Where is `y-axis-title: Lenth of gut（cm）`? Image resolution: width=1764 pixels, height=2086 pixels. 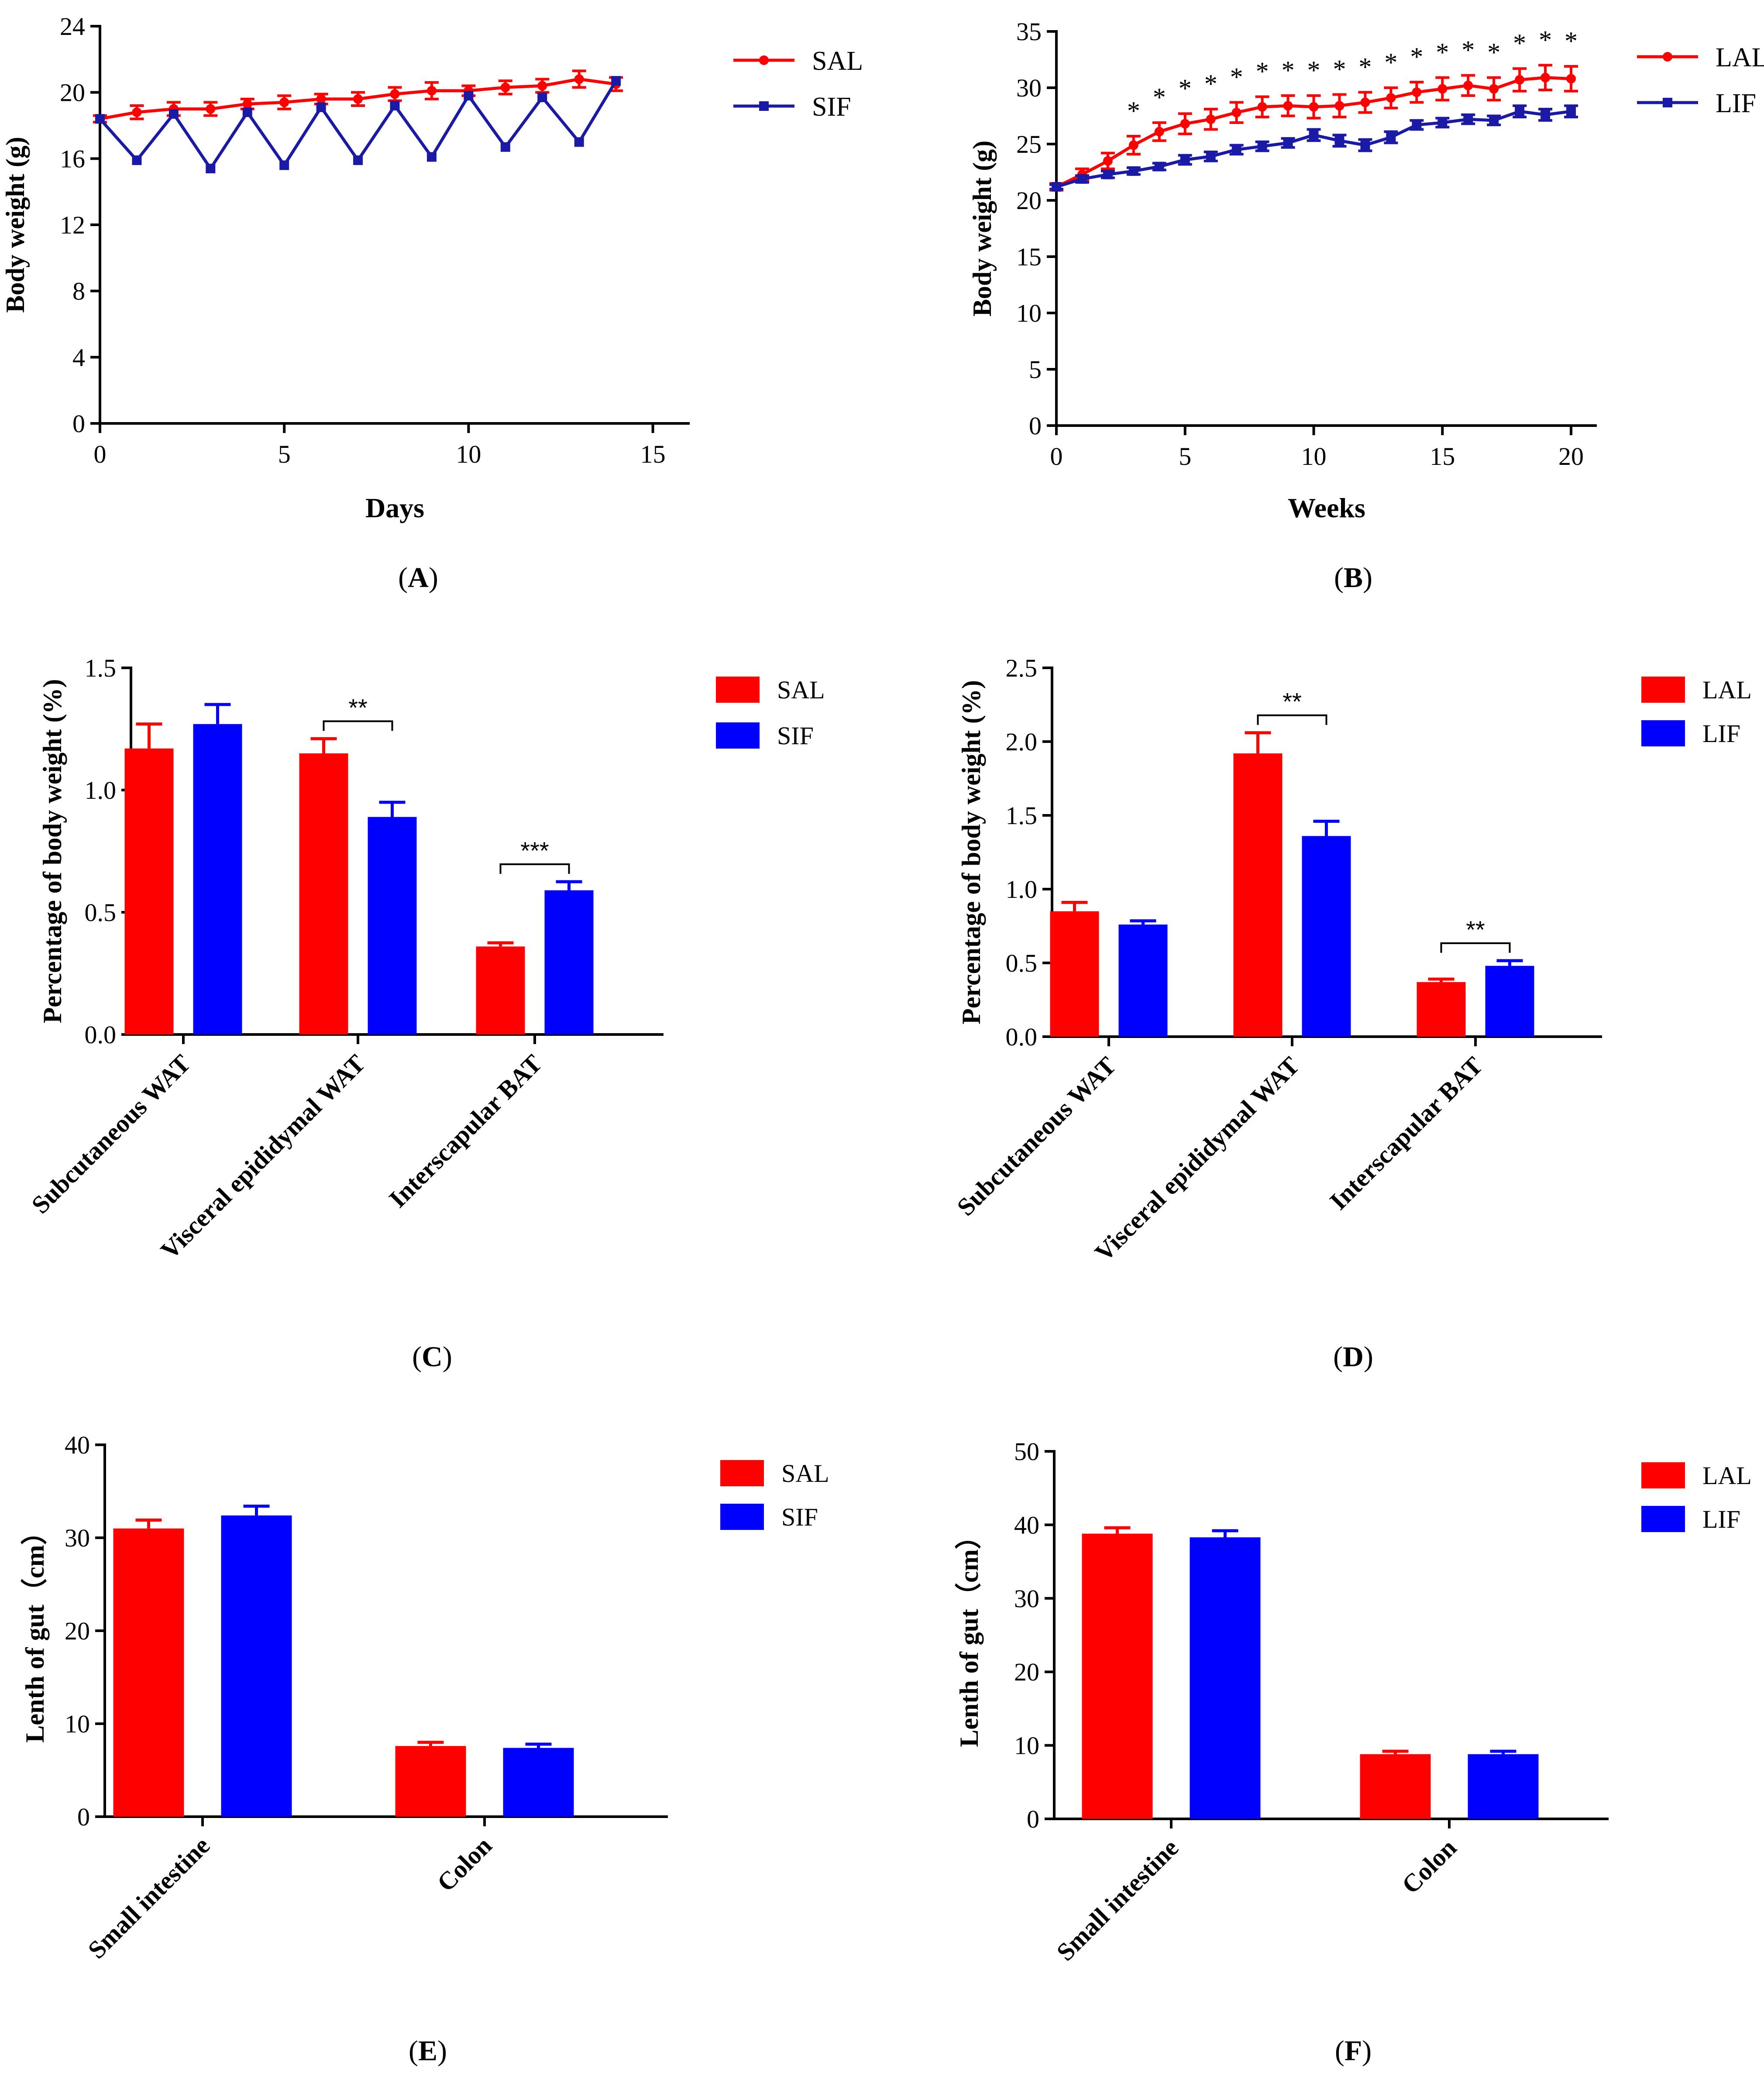 y-axis-title: Lenth of gut（cm） is located at coordinates (968, 1635).